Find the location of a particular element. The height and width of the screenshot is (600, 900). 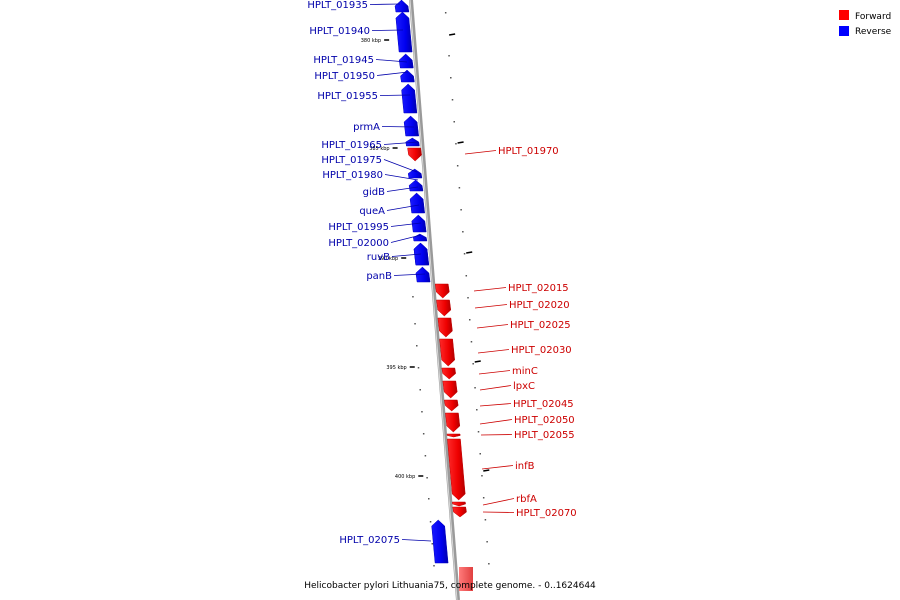

gene-label-hplt-01980: HPLT_01980 is located at coordinates (352, 175).